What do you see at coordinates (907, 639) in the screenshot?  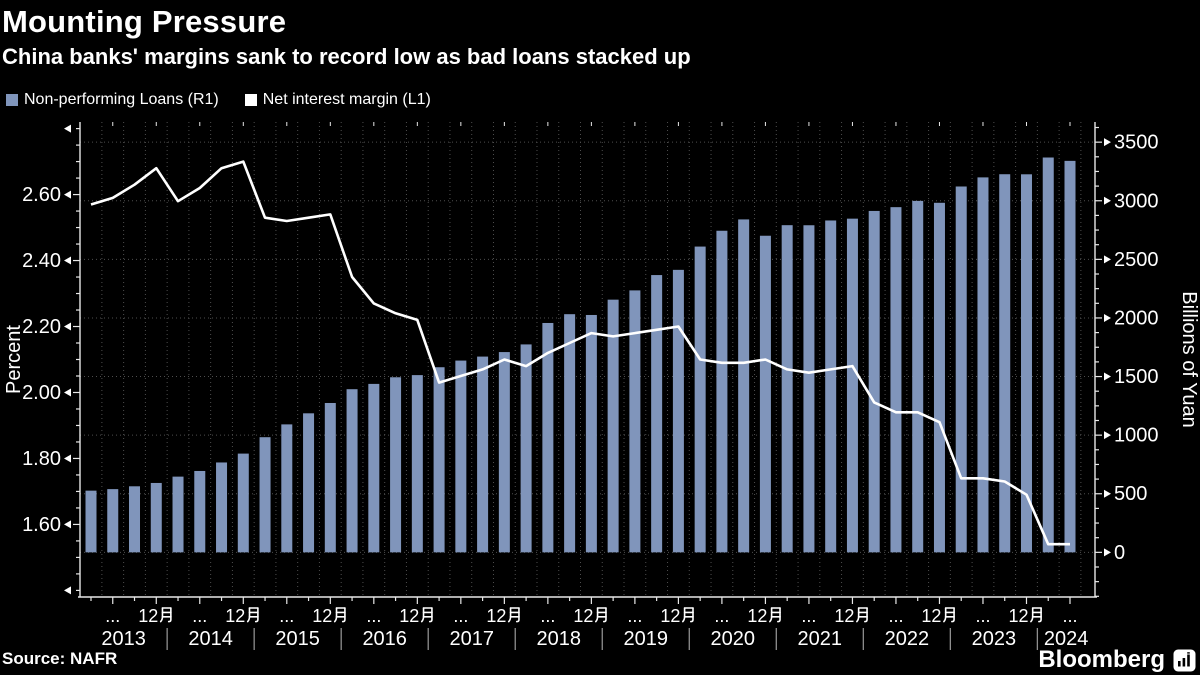 I see `svg-text: 2022` at bounding box center [907, 639].